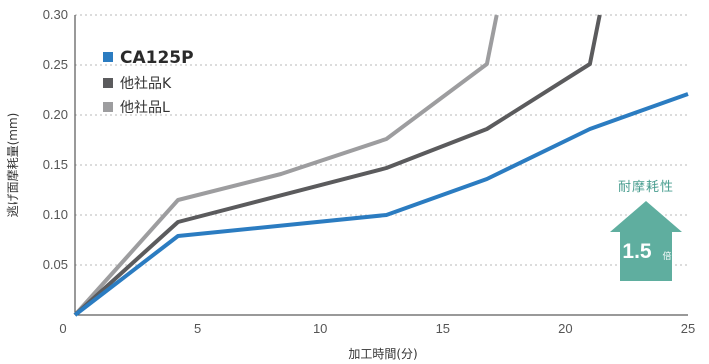  What do you see at coordinates (55, 164) in the screenshot?
I see `y-tick-label: 0.15` at bounding box center [55, 164].